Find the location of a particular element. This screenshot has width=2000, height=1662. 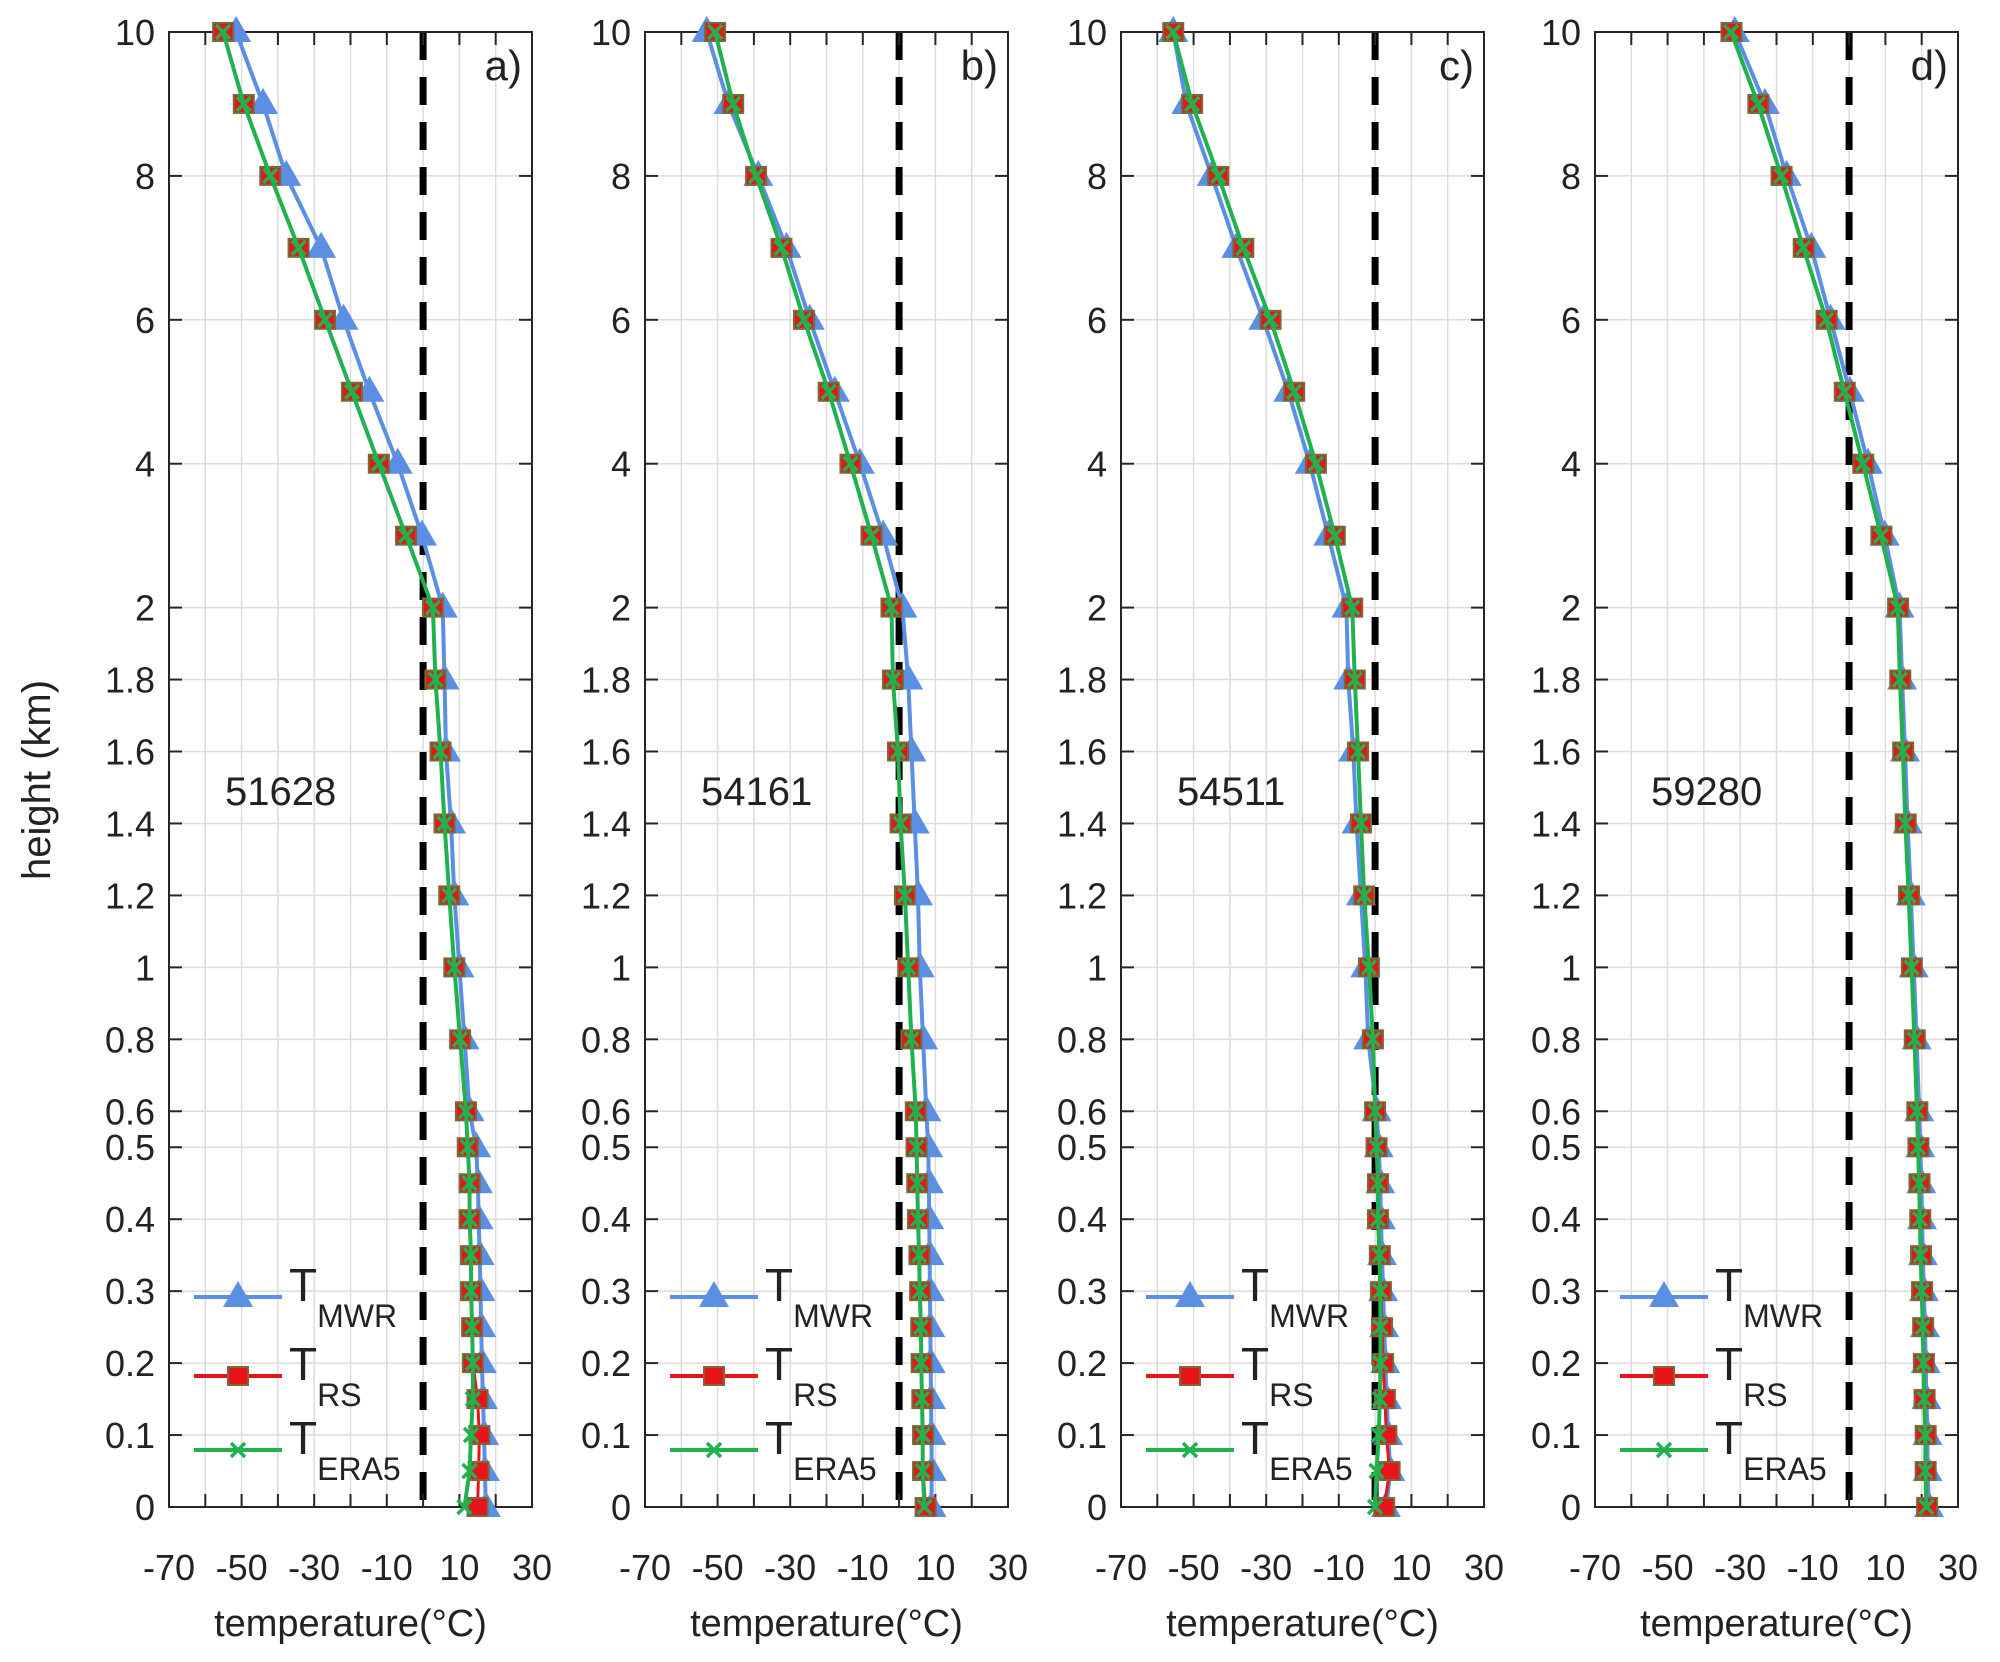

y-tick-label: 0.2 is located at coordinates (1556, 1363).